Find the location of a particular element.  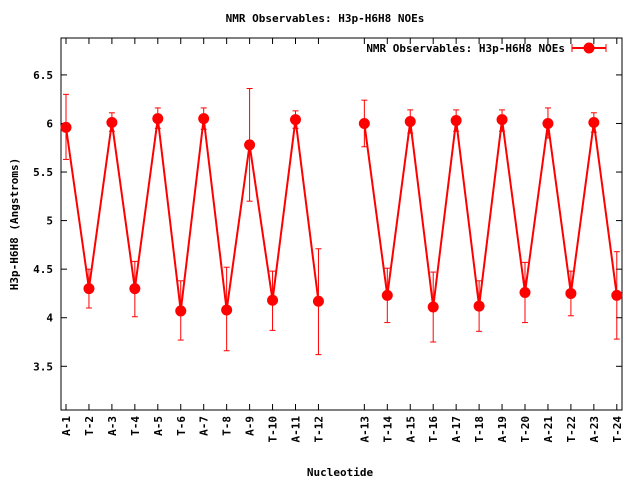

x-tick-label: T-10 is located at coordinates (273, 429).